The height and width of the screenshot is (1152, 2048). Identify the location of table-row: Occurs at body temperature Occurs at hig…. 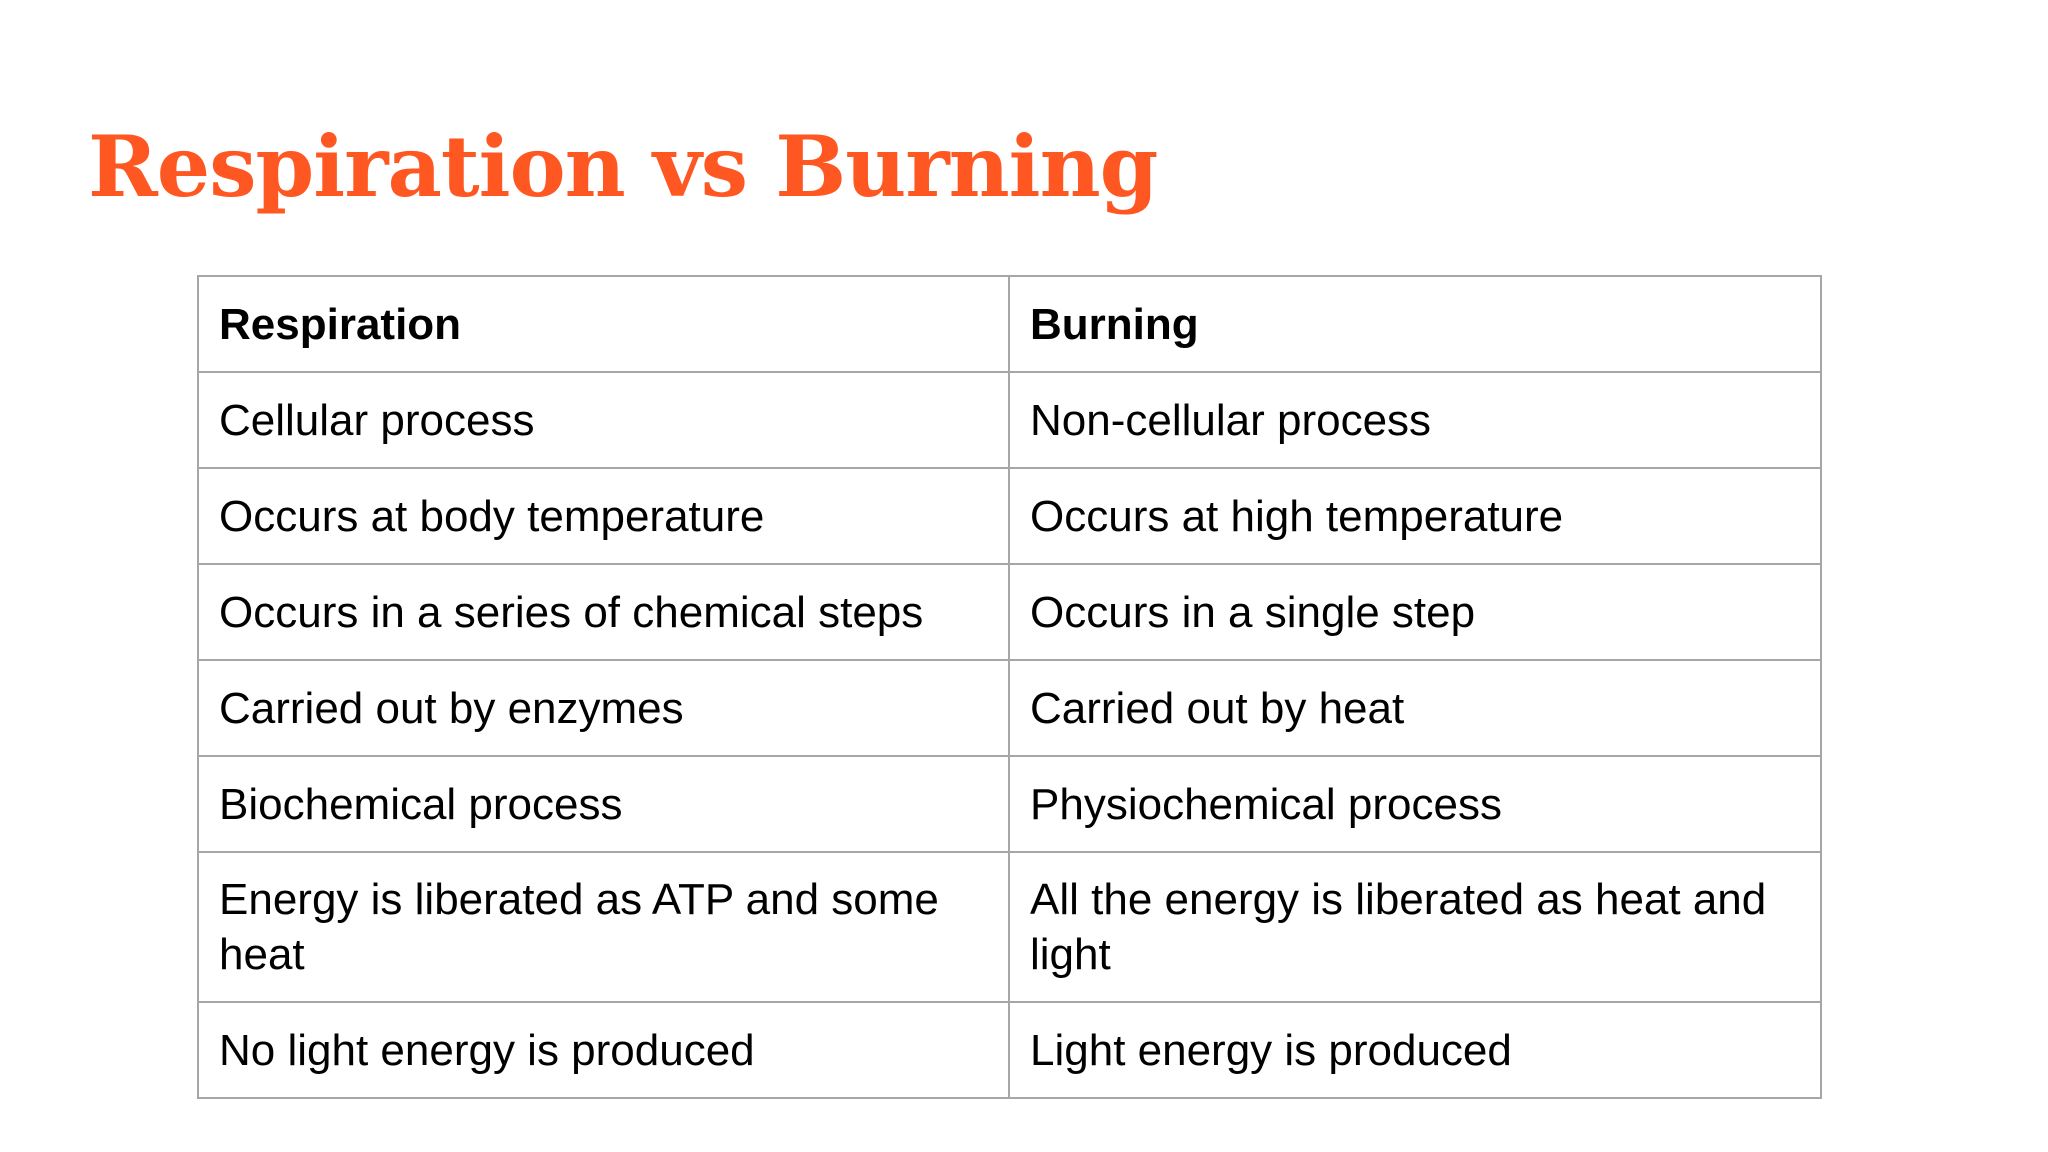
(1009, 516).